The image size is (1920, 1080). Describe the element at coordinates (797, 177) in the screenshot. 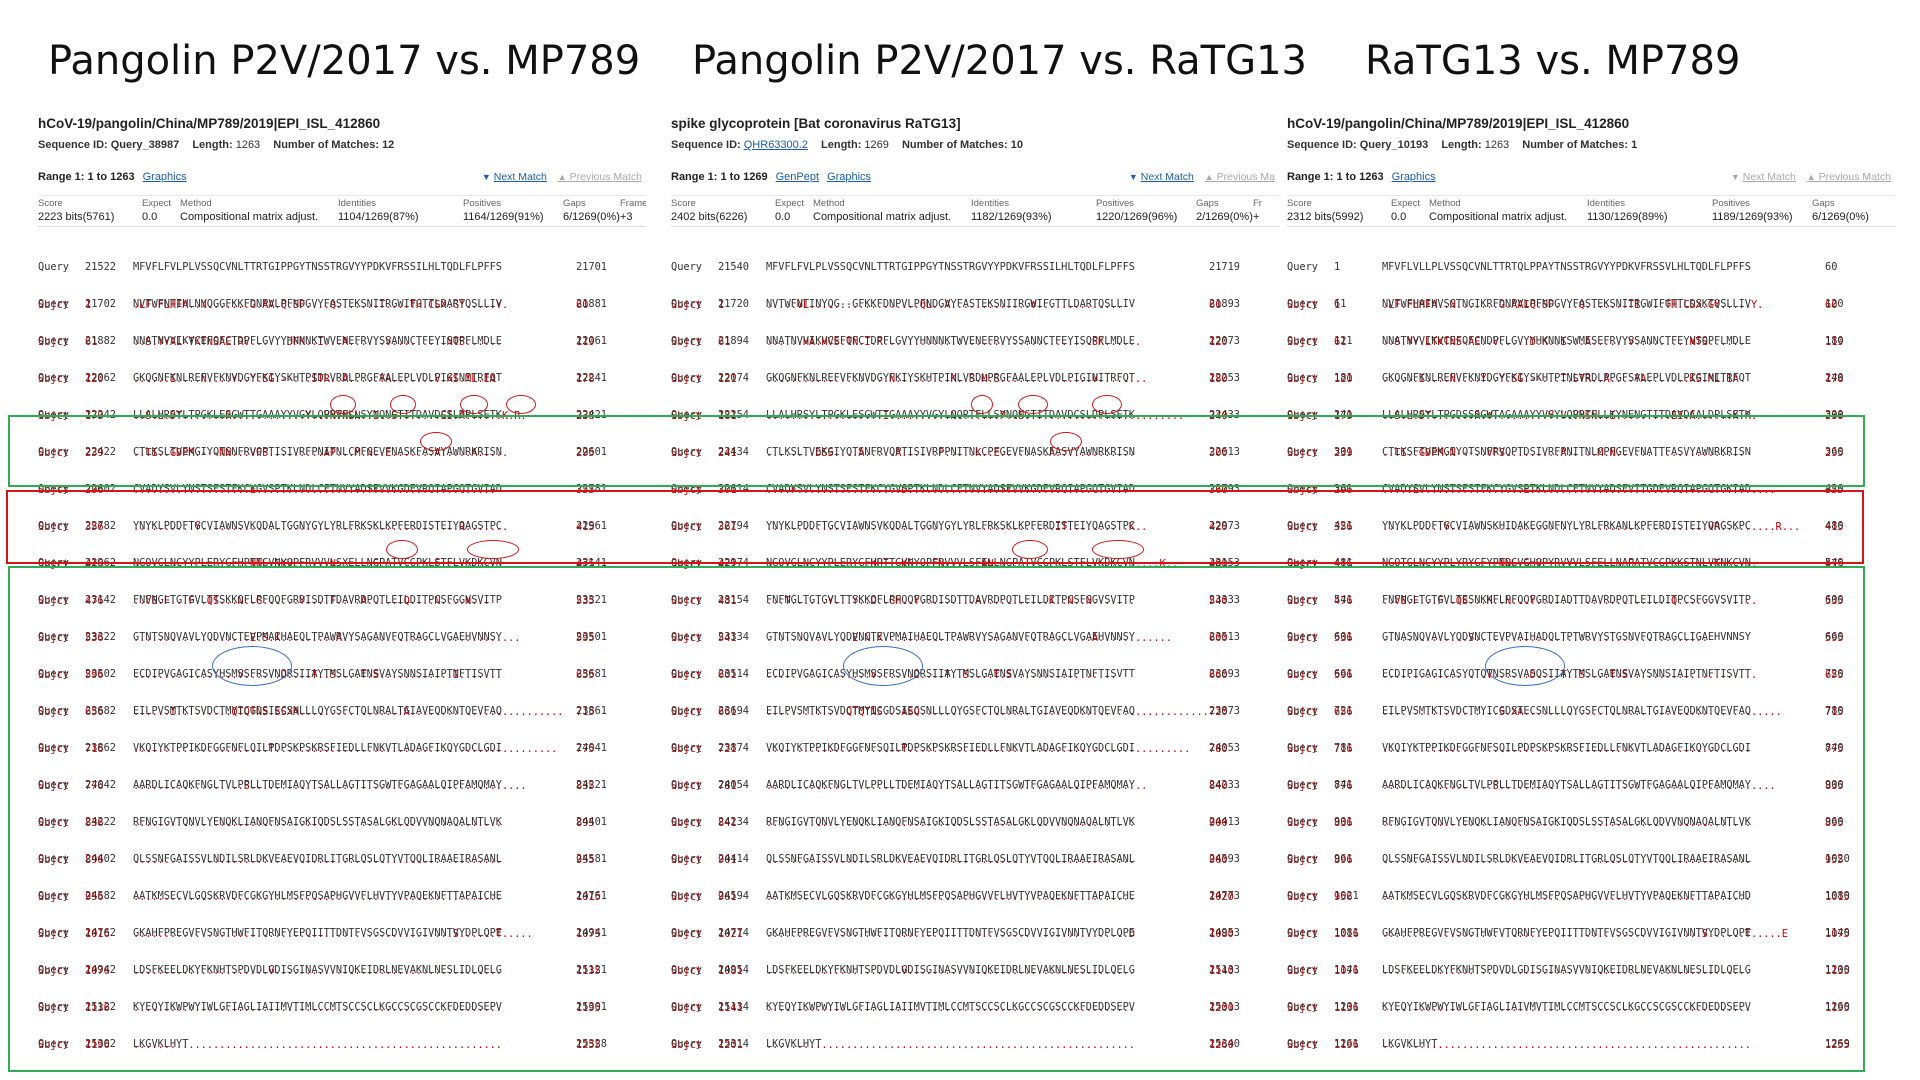

I see `range-link-0: GenPept` at that location.